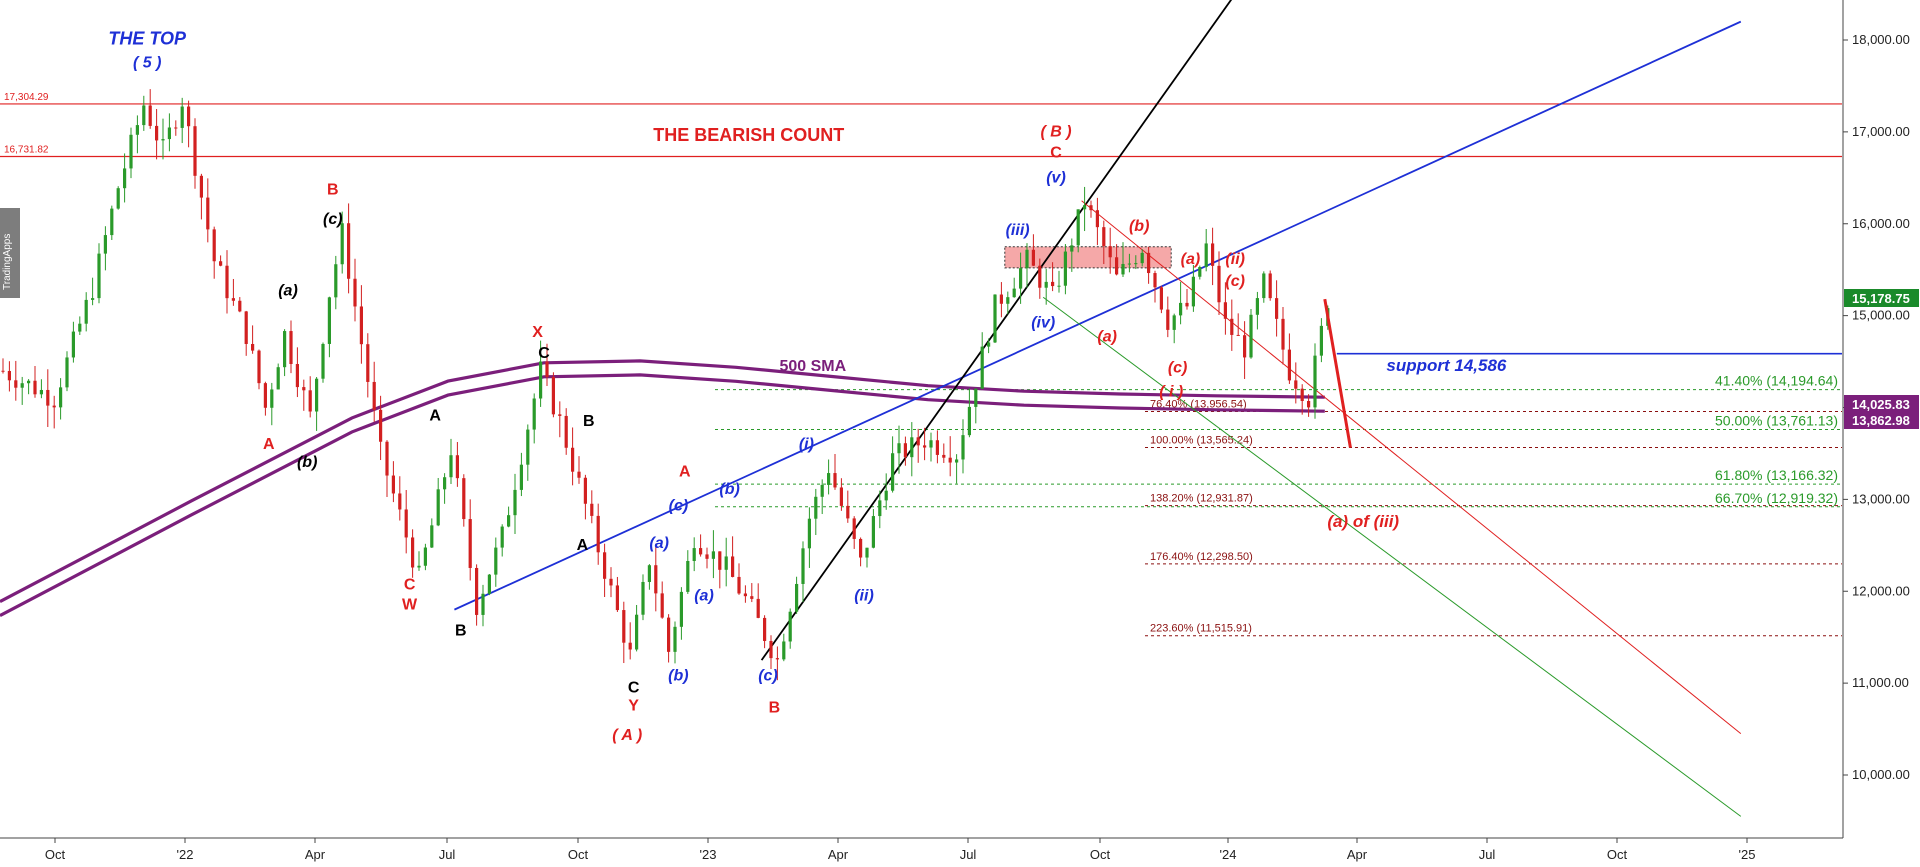 The width and height of the screenshot is (1920, 867). What do you see at coordinates (1201, 499) in the screenshot?
I see `fib-extension-label-2: 138.20% (12,931.87)` at bounding box center [1201, 499].